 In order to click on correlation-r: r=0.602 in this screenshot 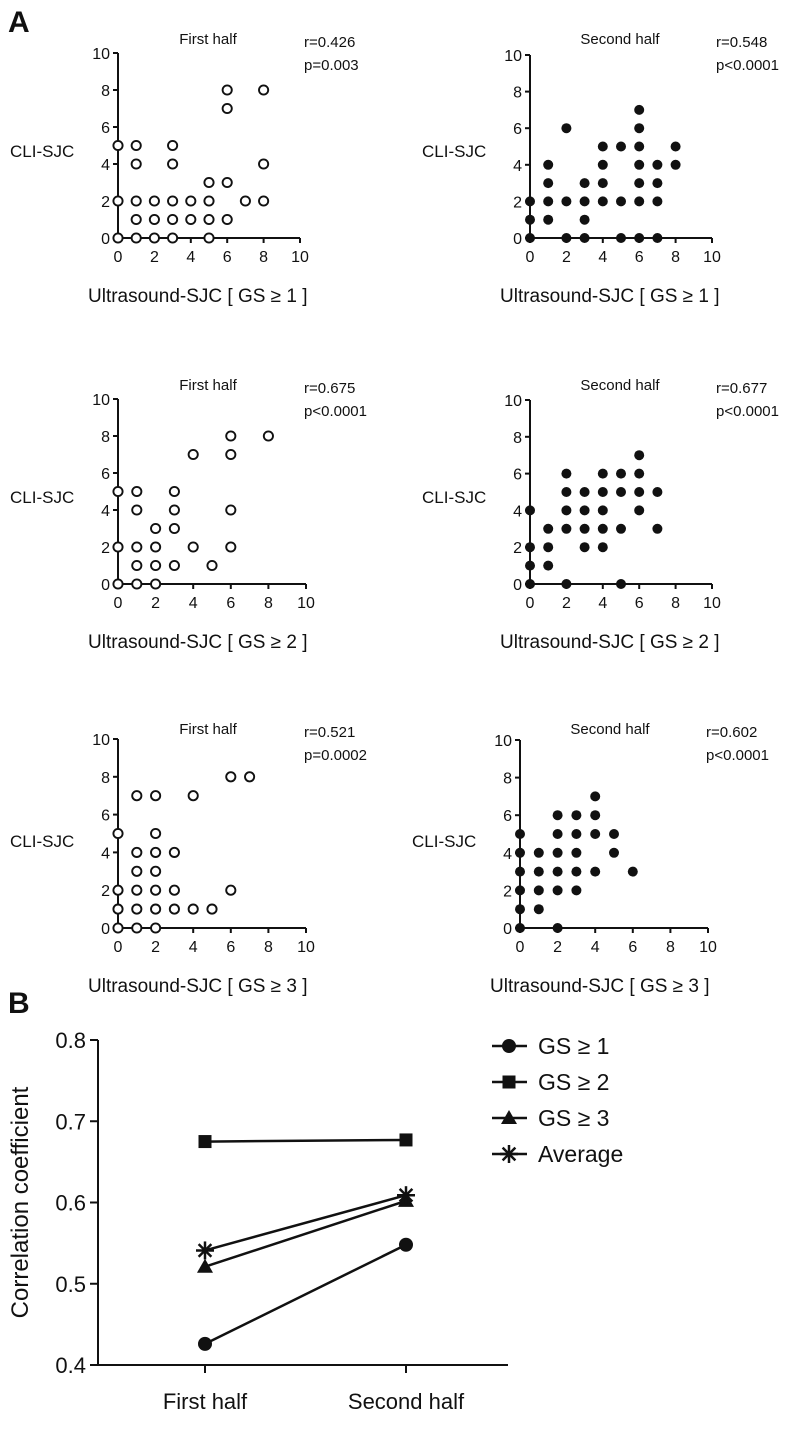, I will do `click(731, 732)`.